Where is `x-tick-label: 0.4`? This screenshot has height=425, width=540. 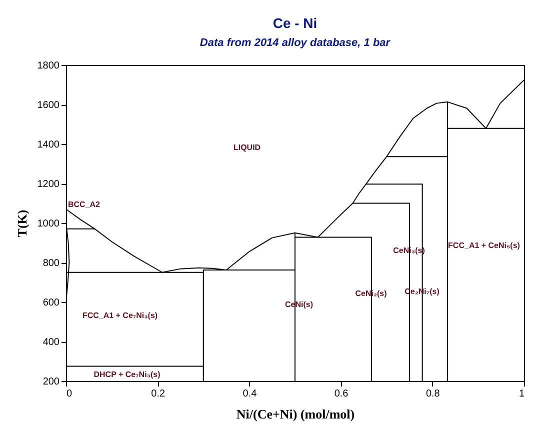 x-tick-label: 0.4 is located at coordinates (250, 394).